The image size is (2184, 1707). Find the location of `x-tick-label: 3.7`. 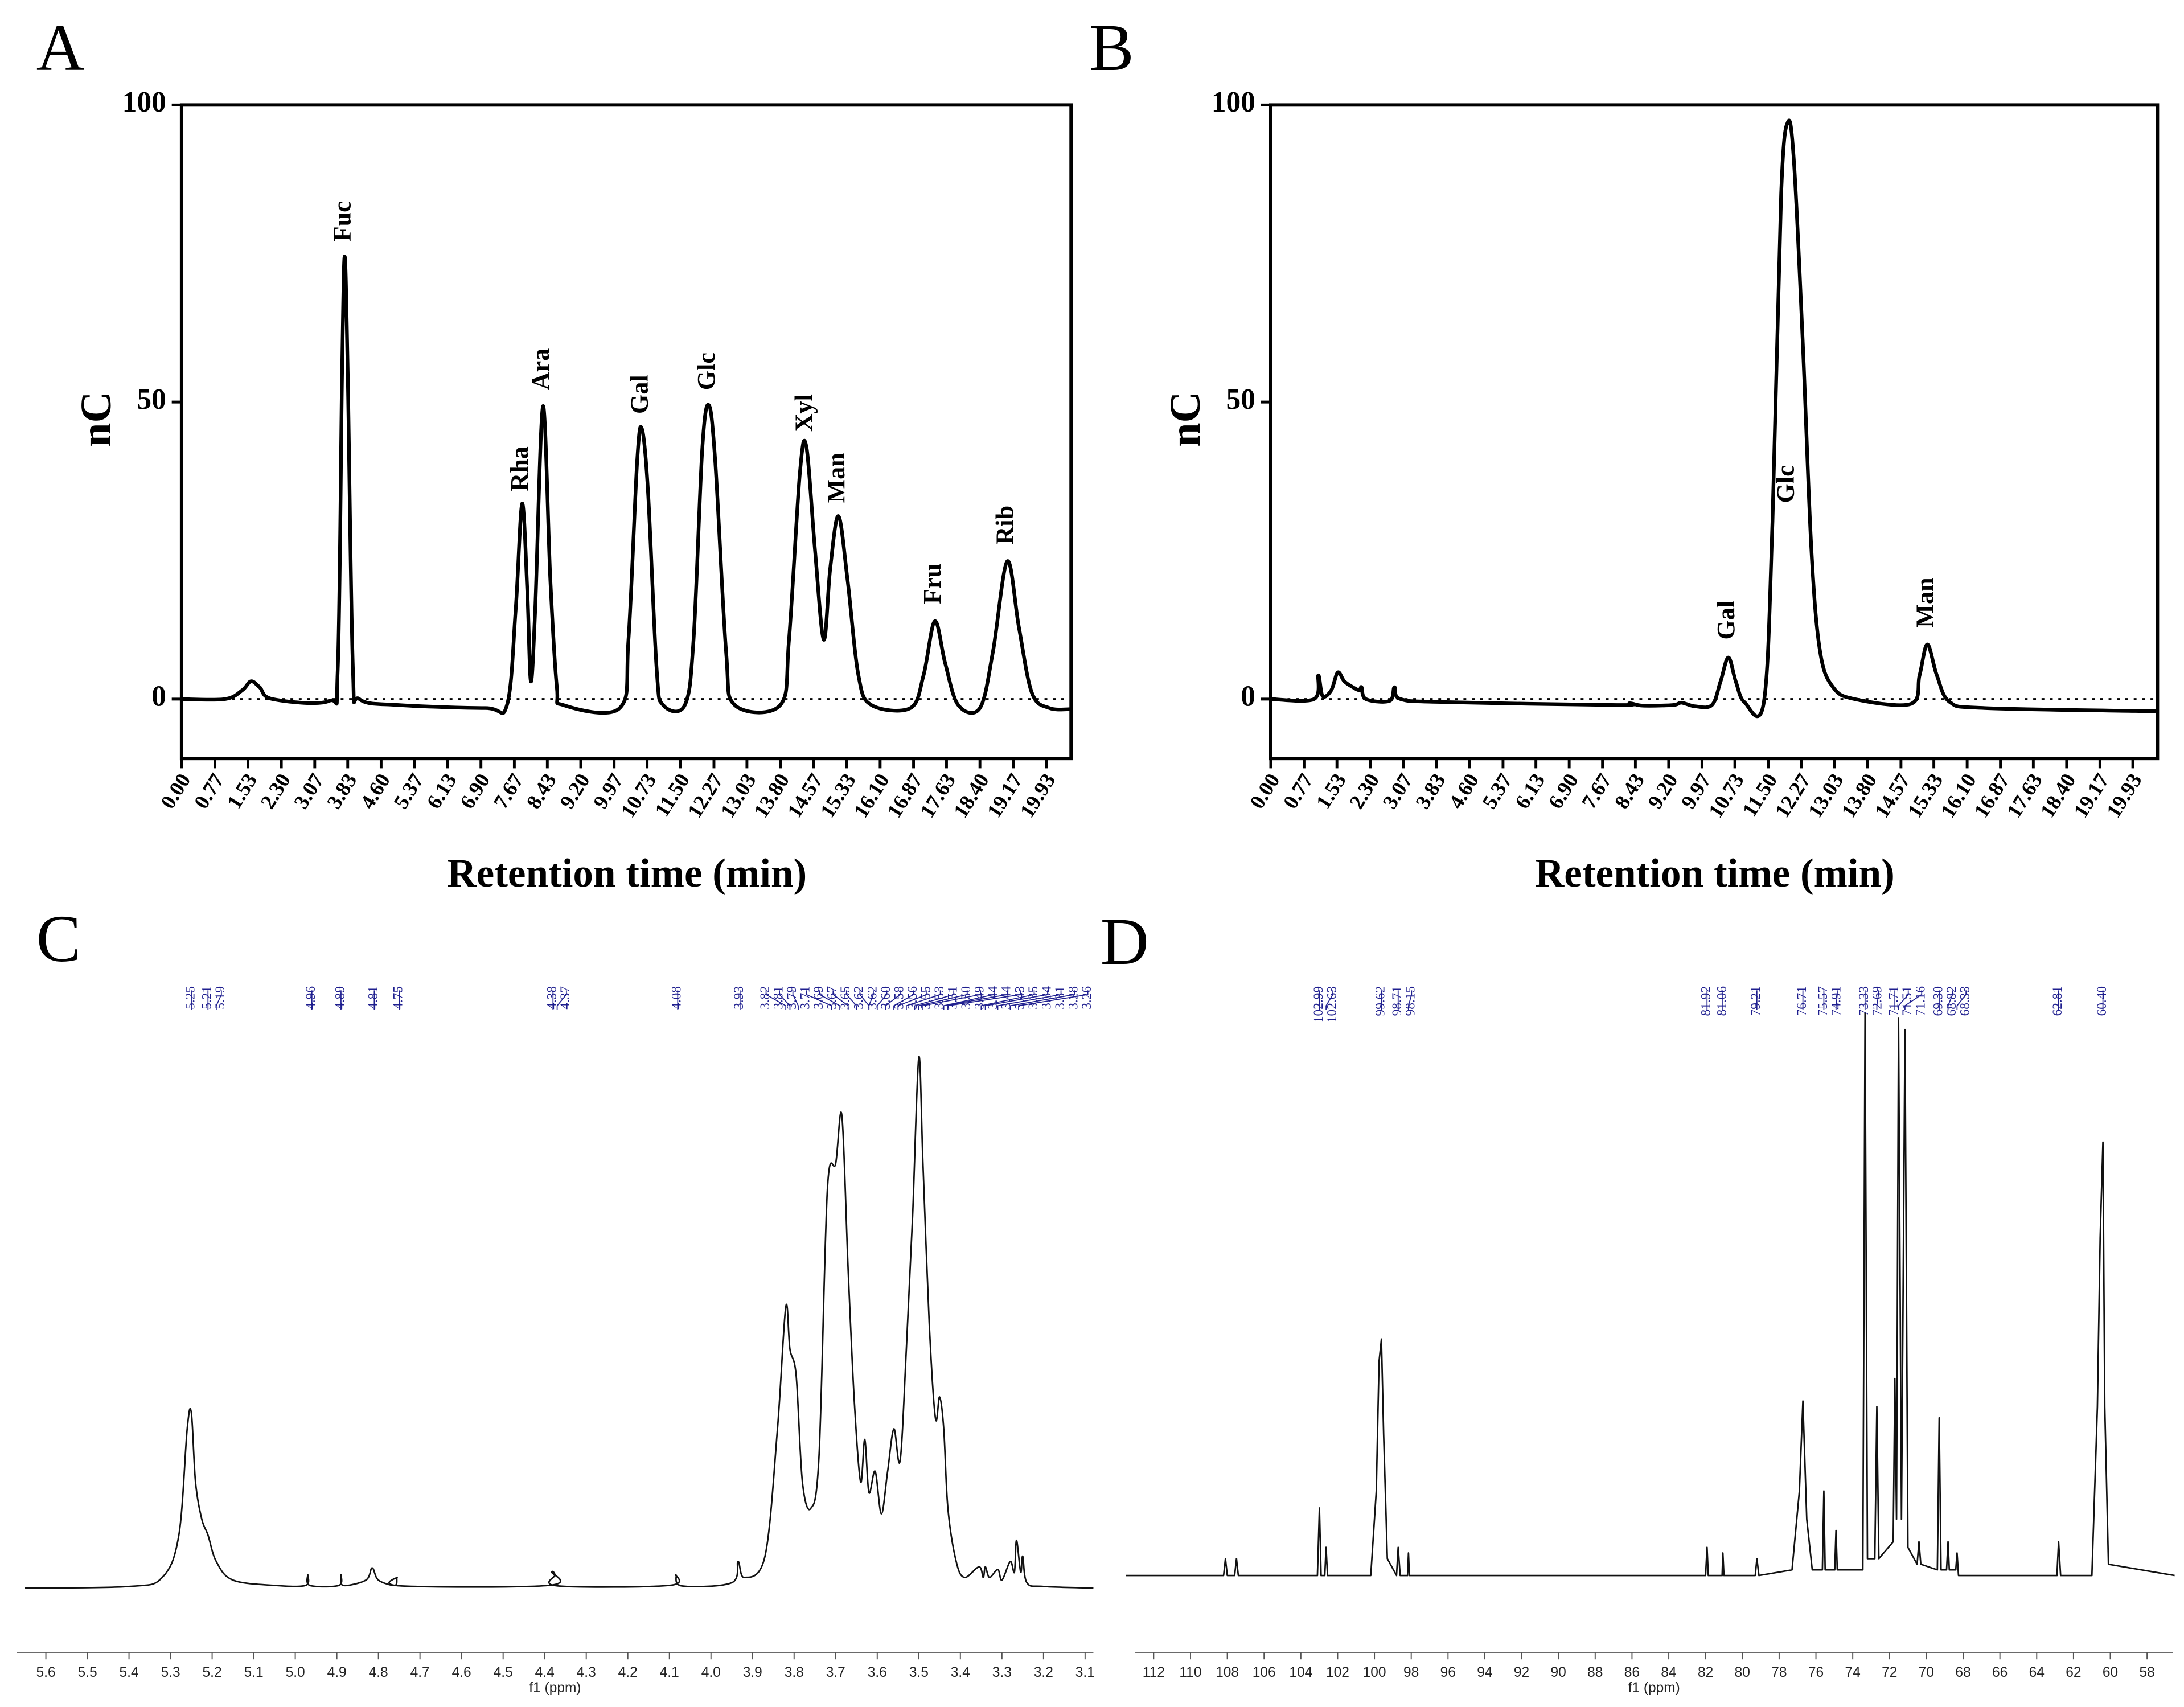

x-tick-label: 3.7 is located at coordinates (835, 1673).